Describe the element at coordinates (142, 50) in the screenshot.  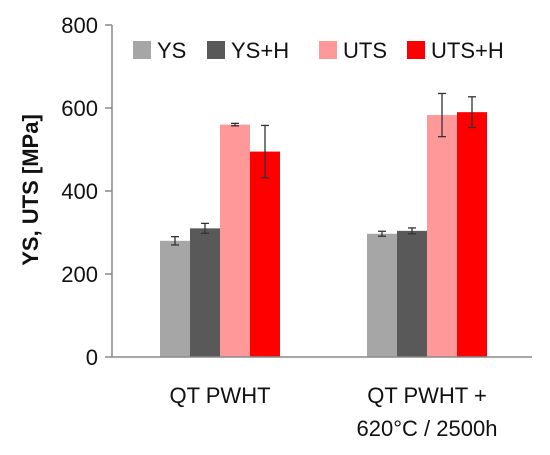
I see `legend-swatch-ys` at that location.